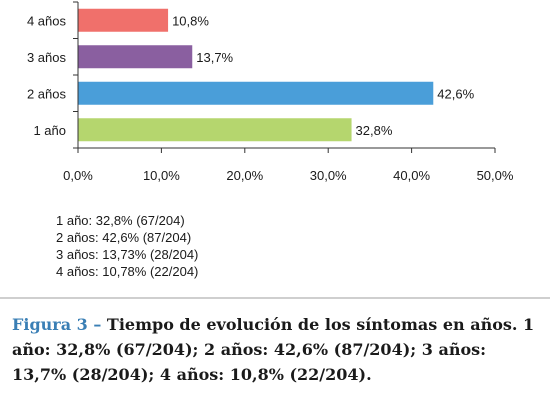 The image size is (550, 400). I want to click on category-label-4: 4 años, so click(47, 20).